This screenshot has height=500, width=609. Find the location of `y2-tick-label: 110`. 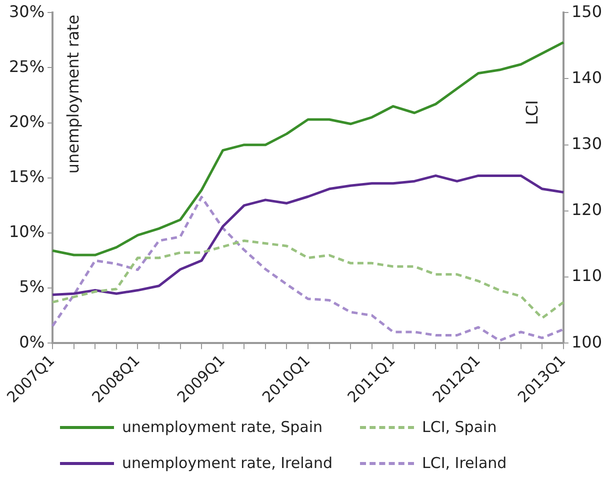

y2-tick-label: 110 is located at coordinates (586, 276).